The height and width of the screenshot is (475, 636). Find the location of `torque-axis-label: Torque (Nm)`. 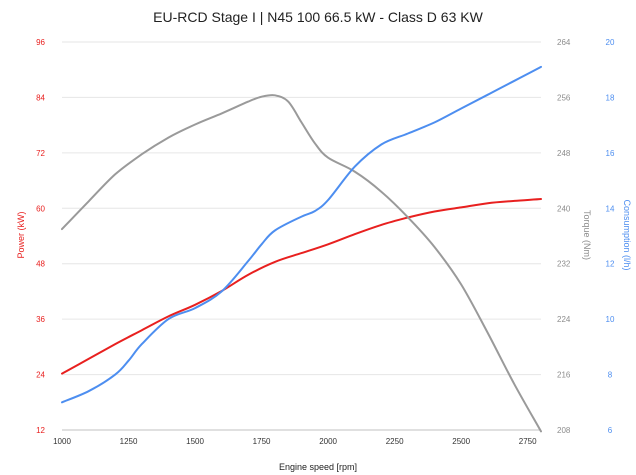

torque-axis-label: Torque (Nm) is located at coordinates (587, 235).